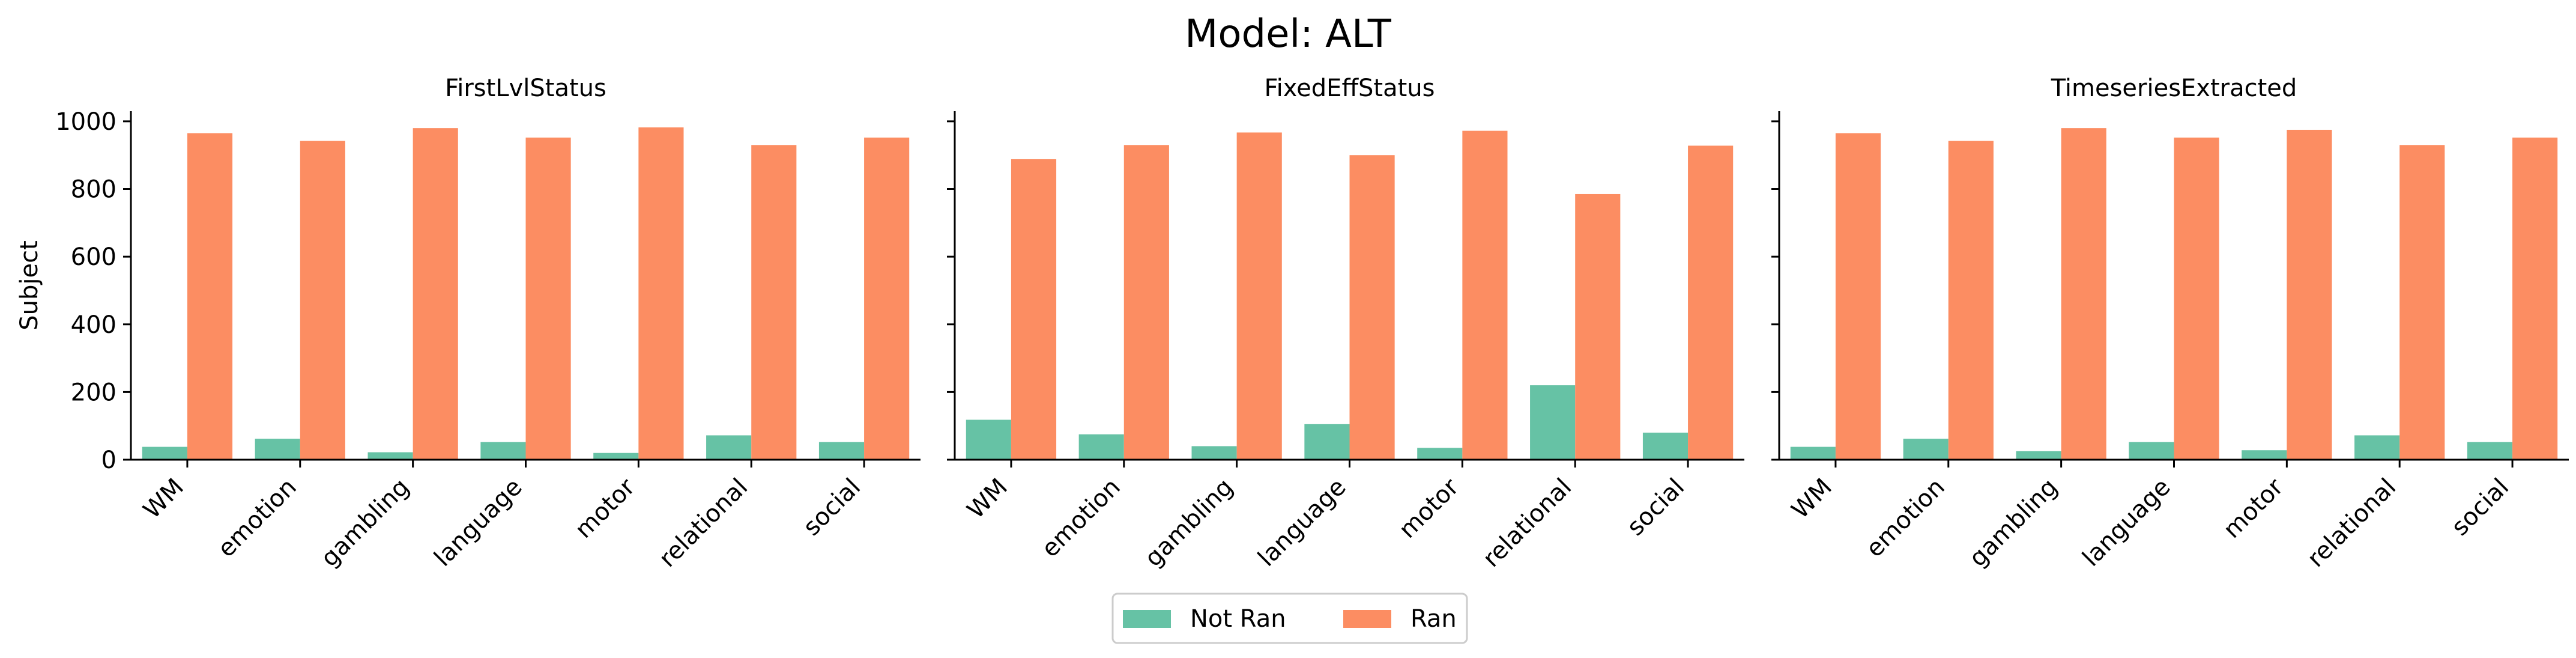  What do you see at coordinates (108, 460) in the screenshot?
I see `y-tick-label: 0` at bounding box center [108, 460].